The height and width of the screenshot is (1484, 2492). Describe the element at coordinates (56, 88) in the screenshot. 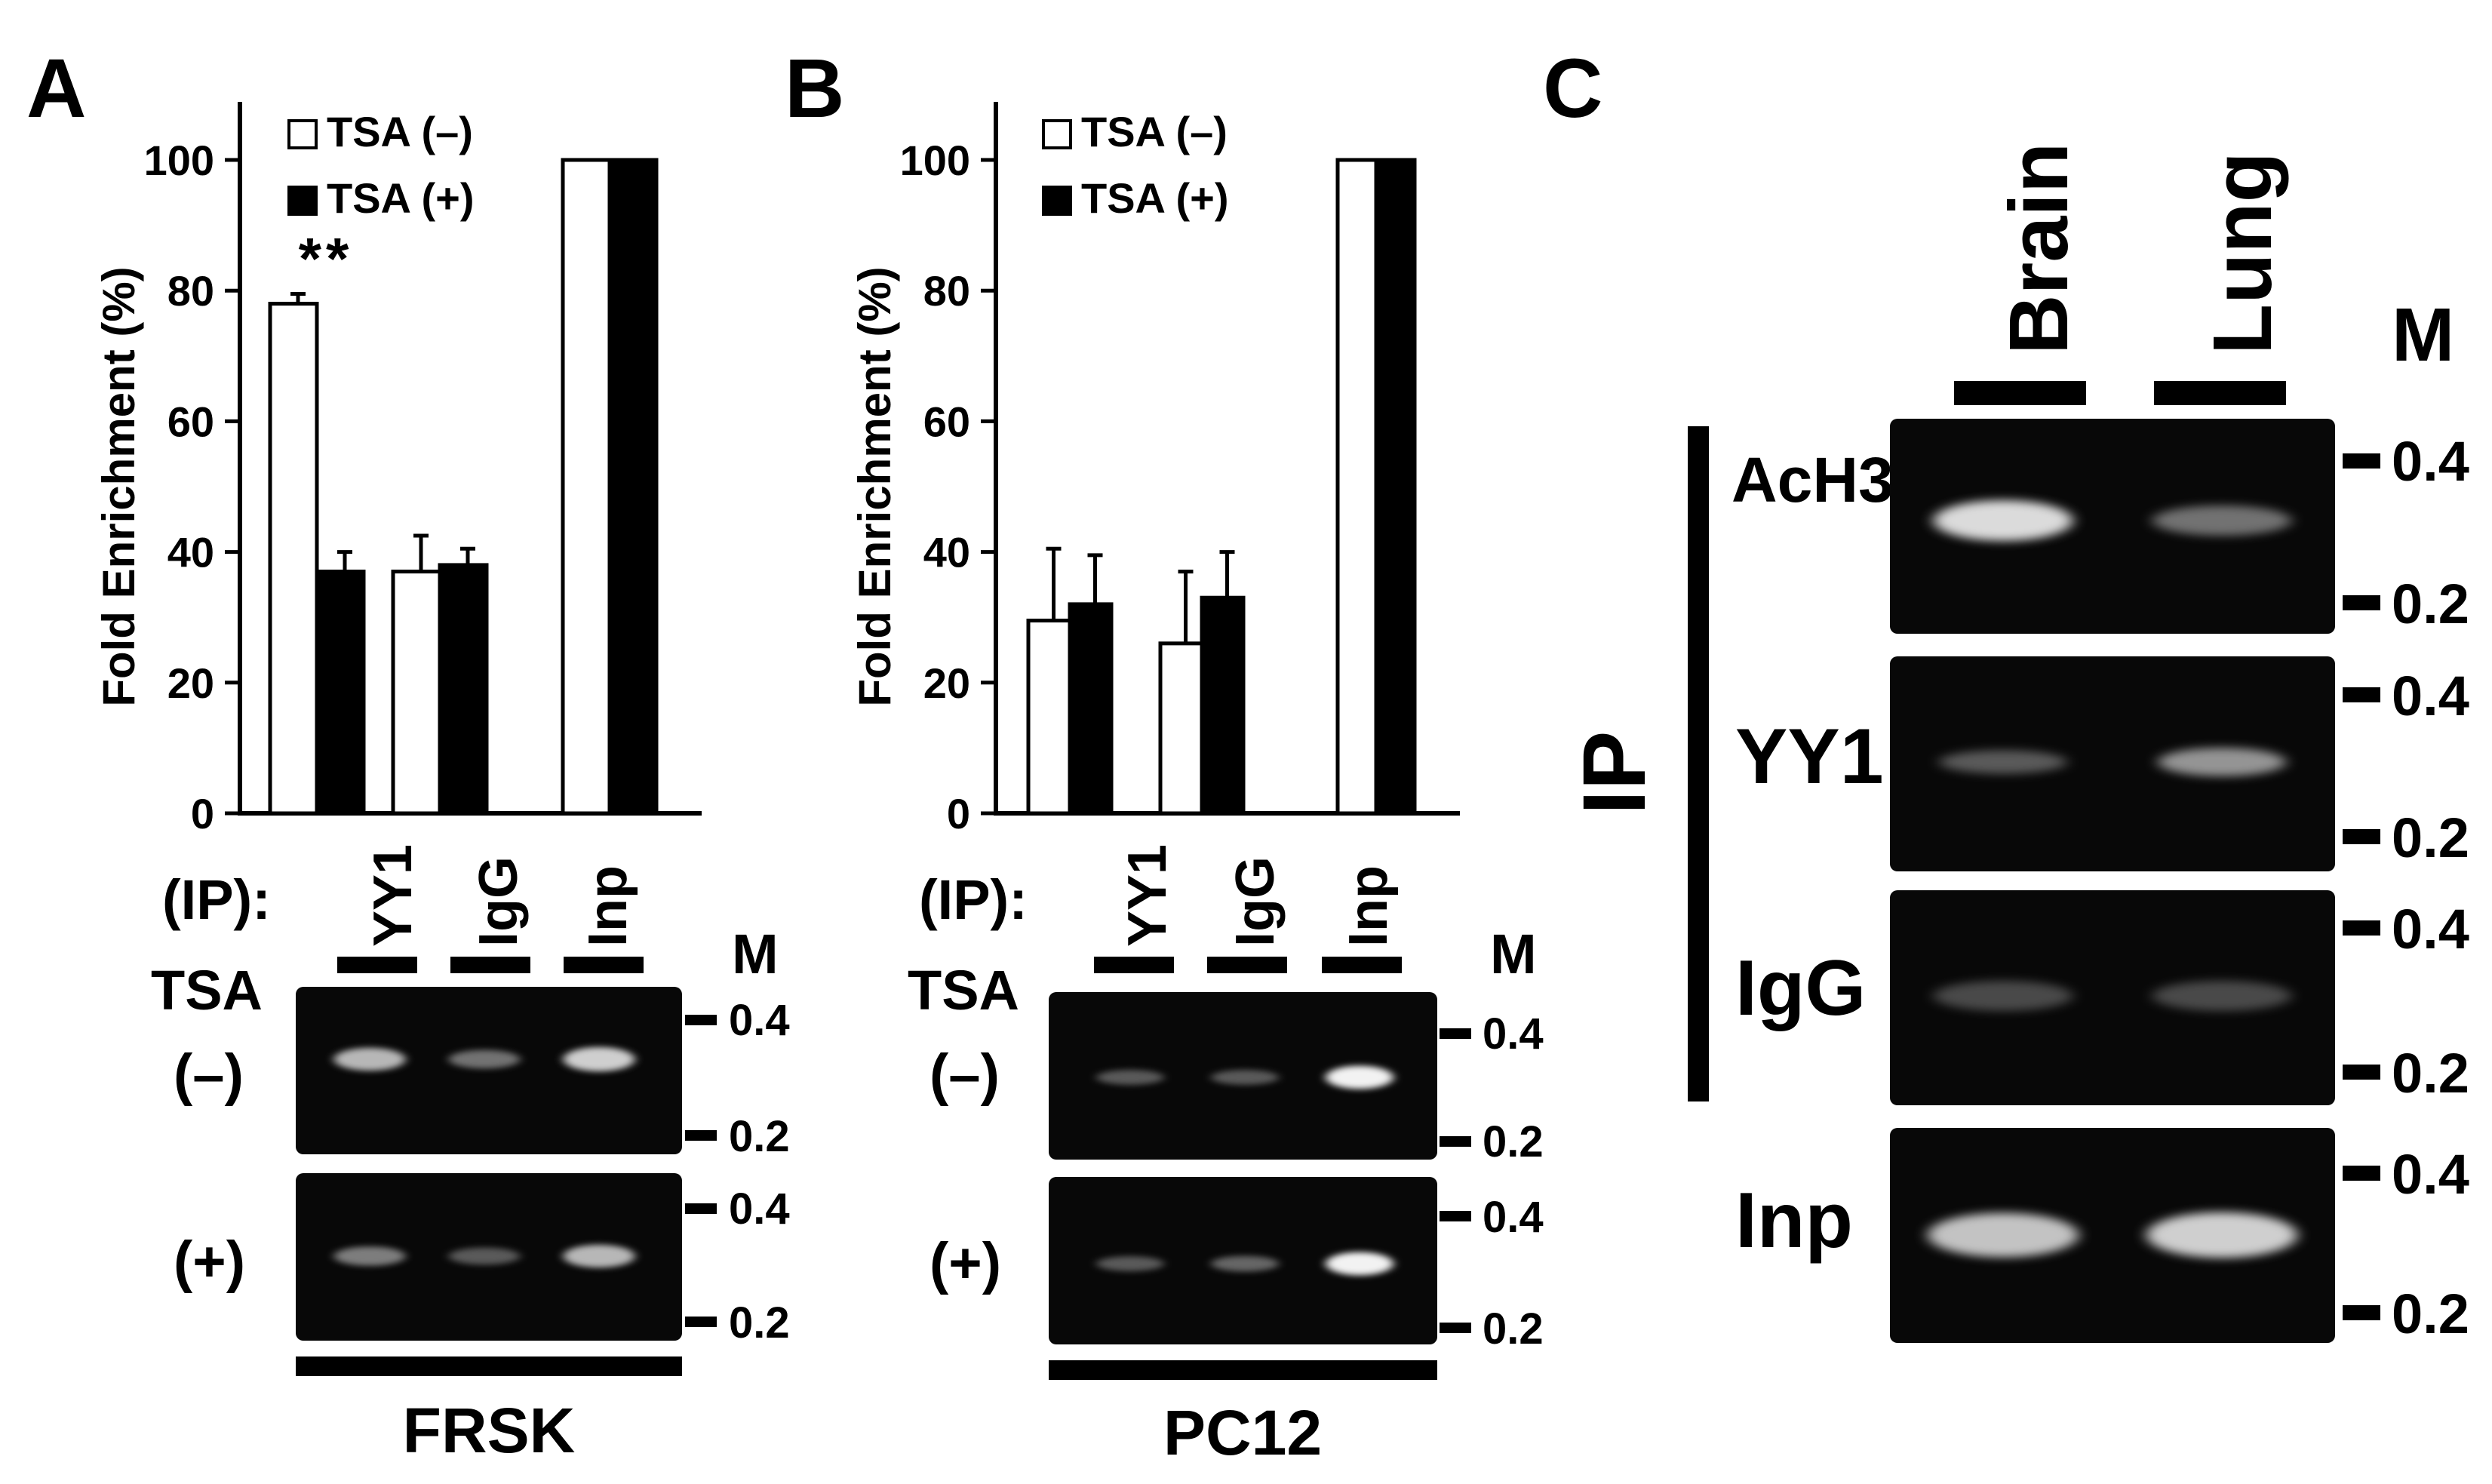

I see `panel-letter-a: A` at that location.